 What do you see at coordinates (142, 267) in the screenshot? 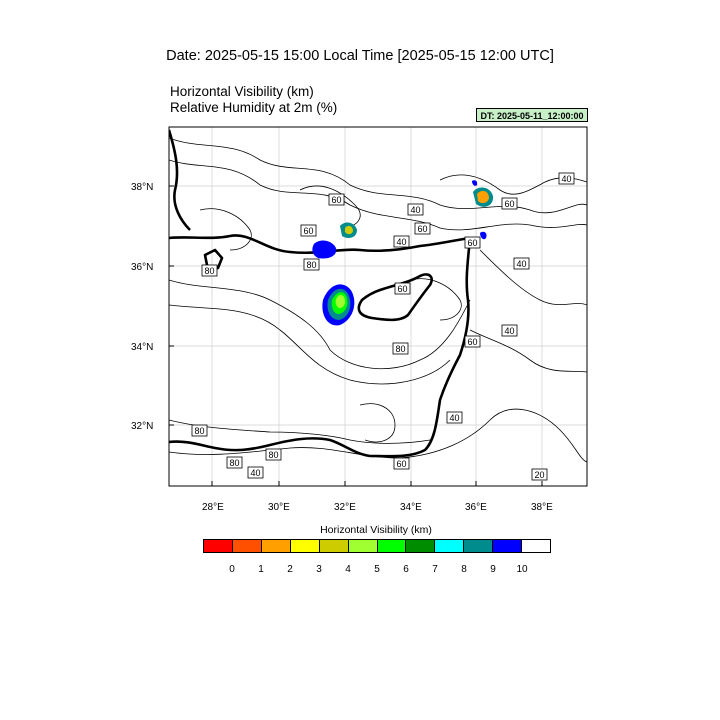
I see `lat-tick-36: 36°N` at bounding box center [142, 267].